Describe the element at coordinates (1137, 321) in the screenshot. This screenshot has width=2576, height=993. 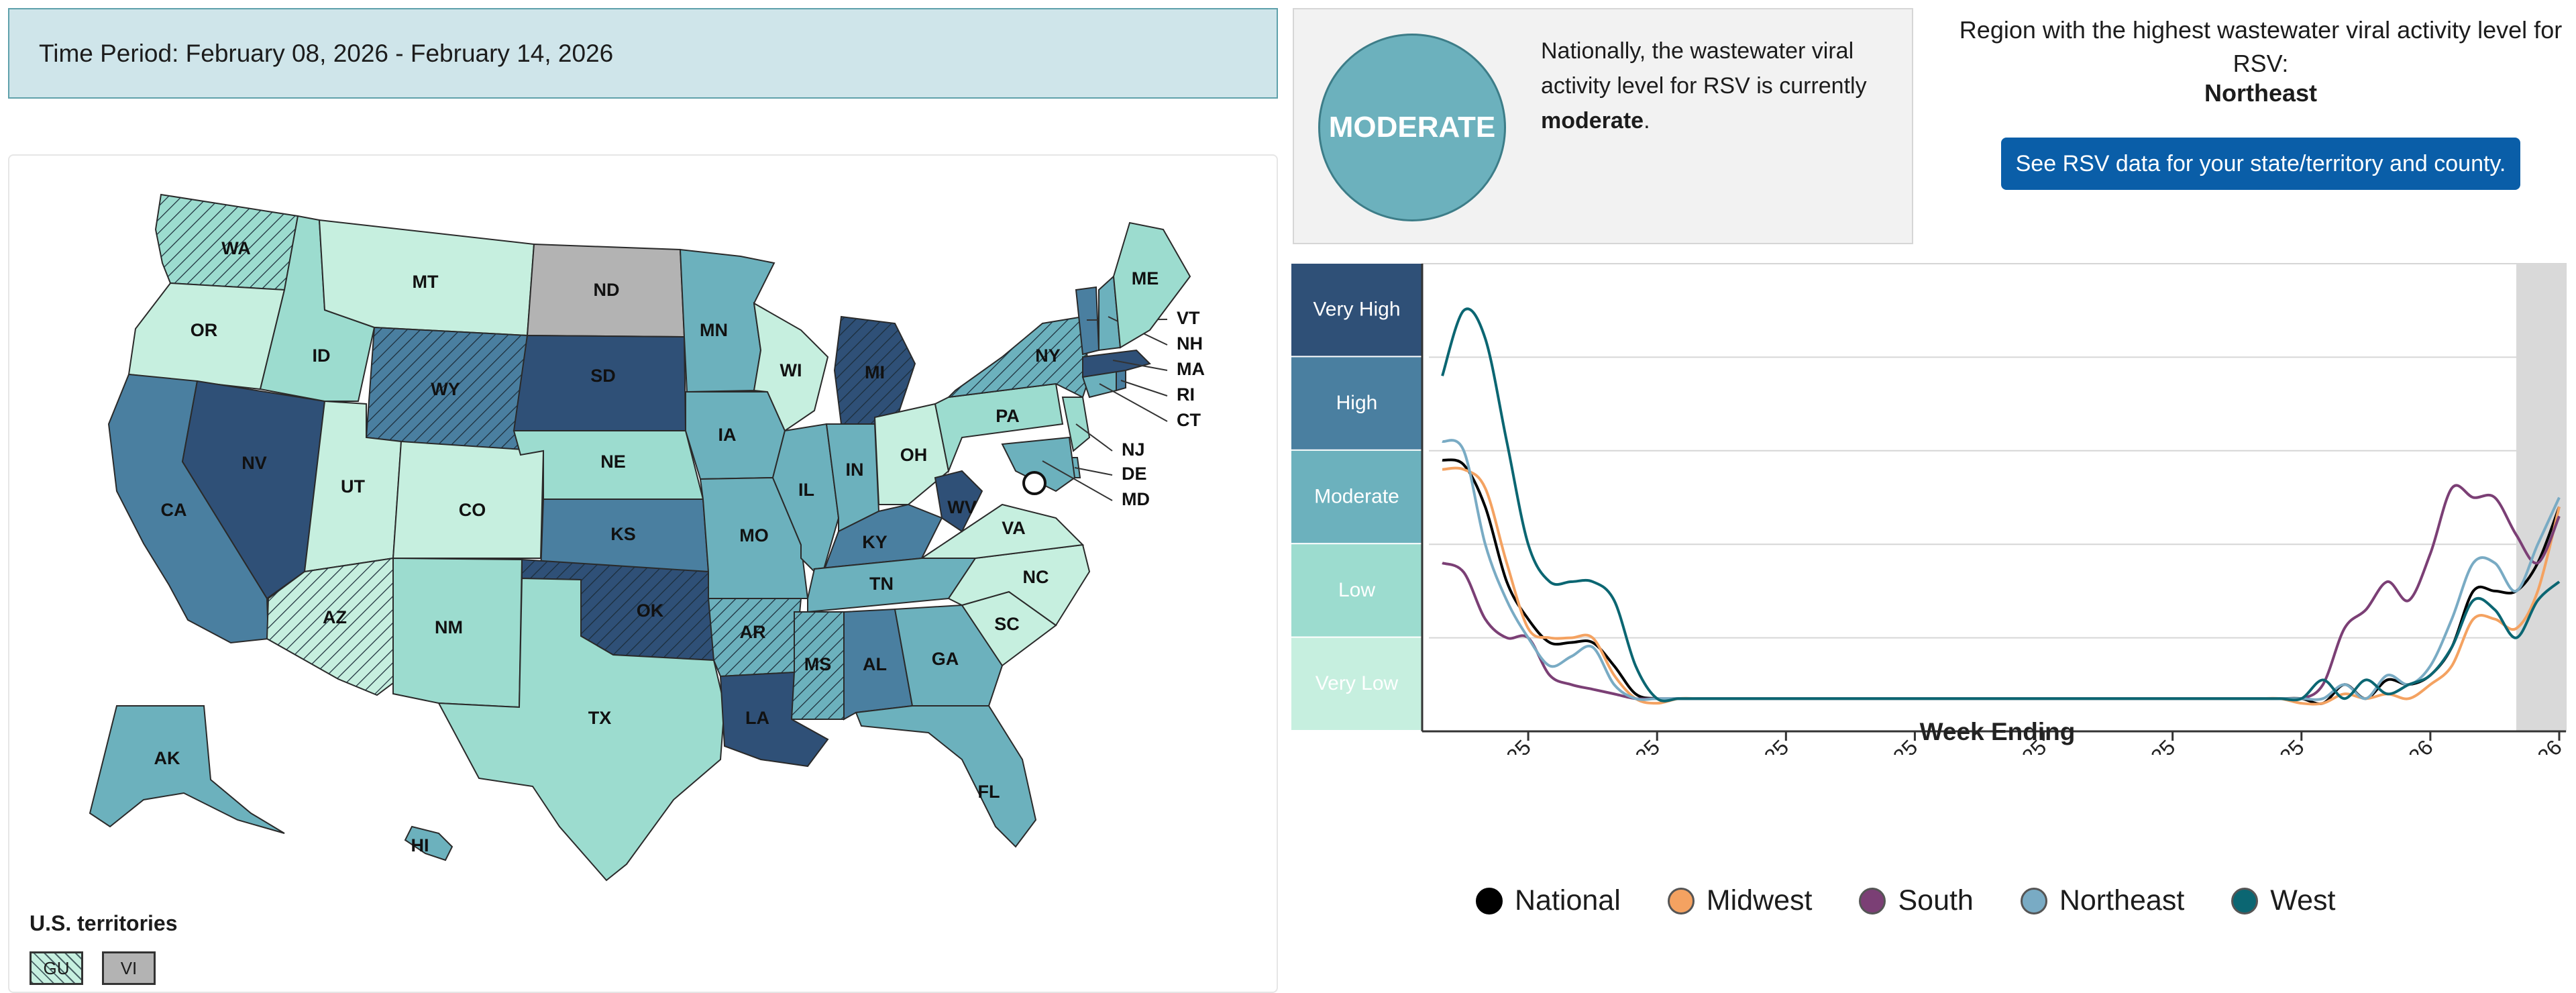
I see `state-vt: VT` at that location.